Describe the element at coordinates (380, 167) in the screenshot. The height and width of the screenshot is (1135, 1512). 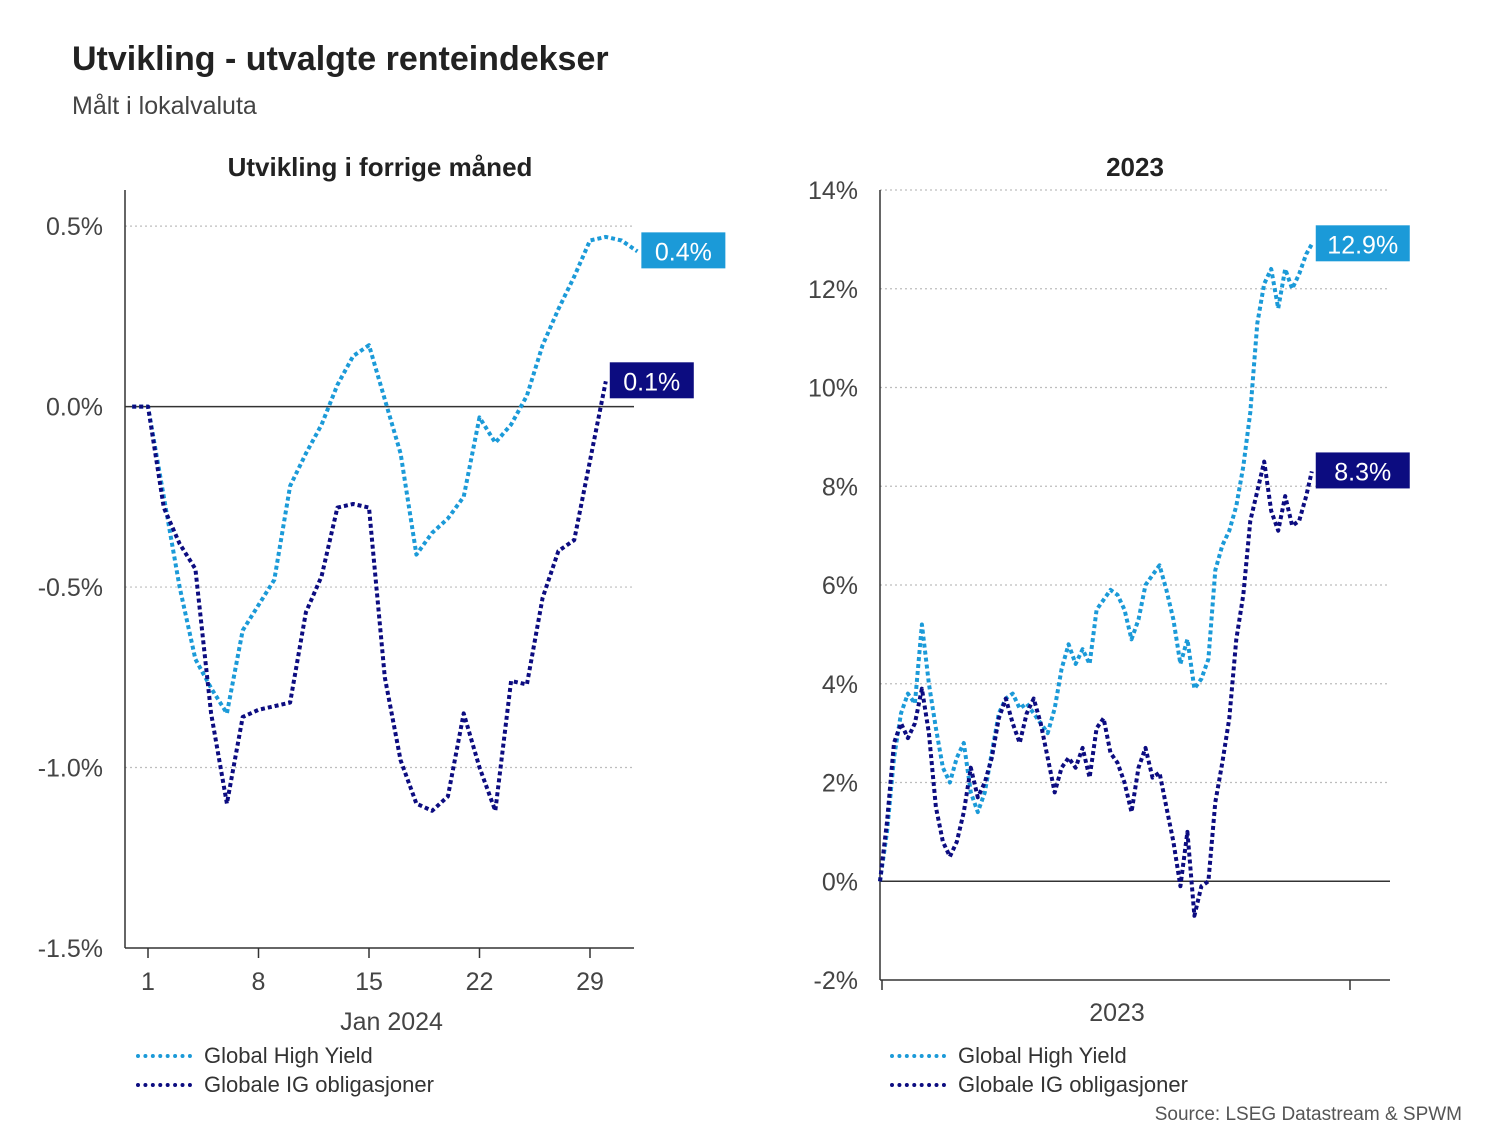
I see `left-chart-title: Utvikling i forrige måned` at that location.